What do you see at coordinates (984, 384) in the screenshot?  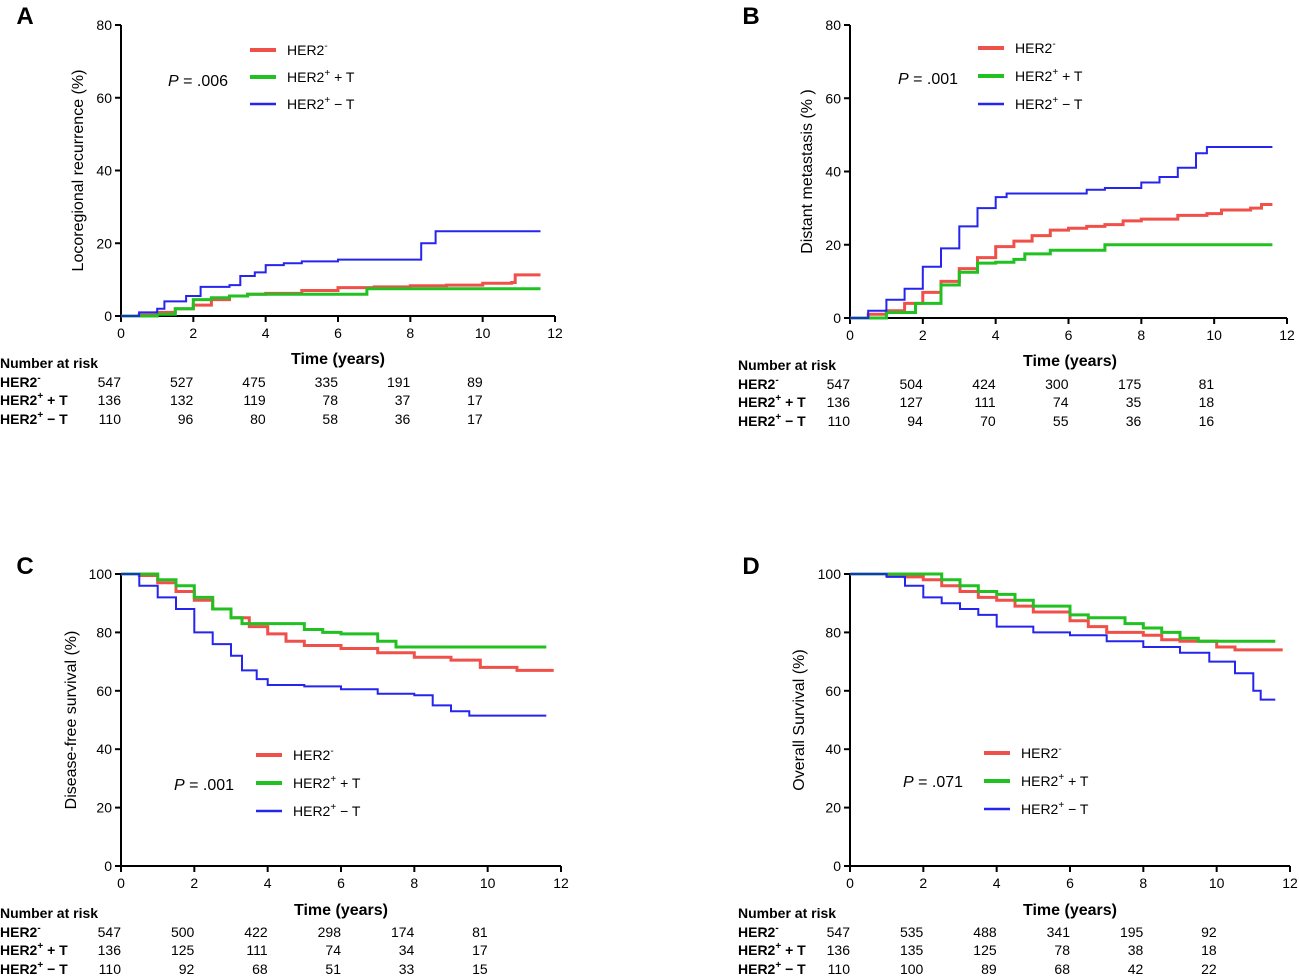 I see `risk-value: 424` at bounding box center [984, 384].